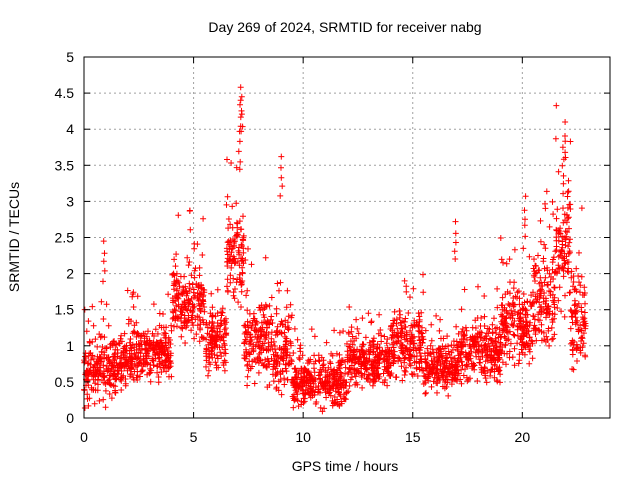 This screenshot has width=640, height=480. Describe the element at coordinates (70, 274) in the screenshot. I see `y-tick-label: 2` at that location.